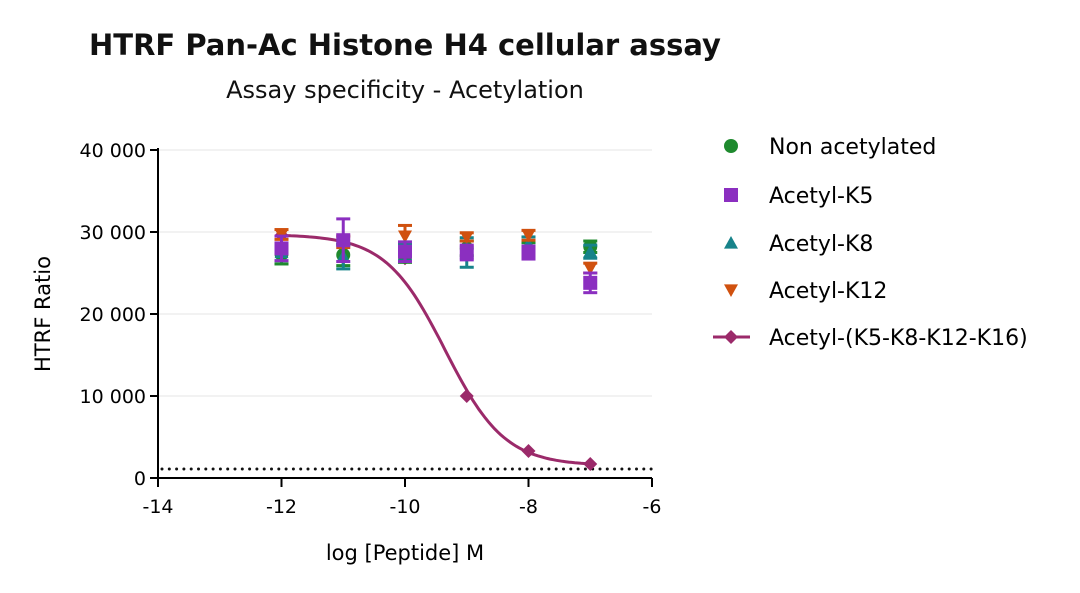 The height and width of the screenshot is (593, 1080). I want to click on chart-subtitle: Assay specificity - Acetylation, so click(405, 90).